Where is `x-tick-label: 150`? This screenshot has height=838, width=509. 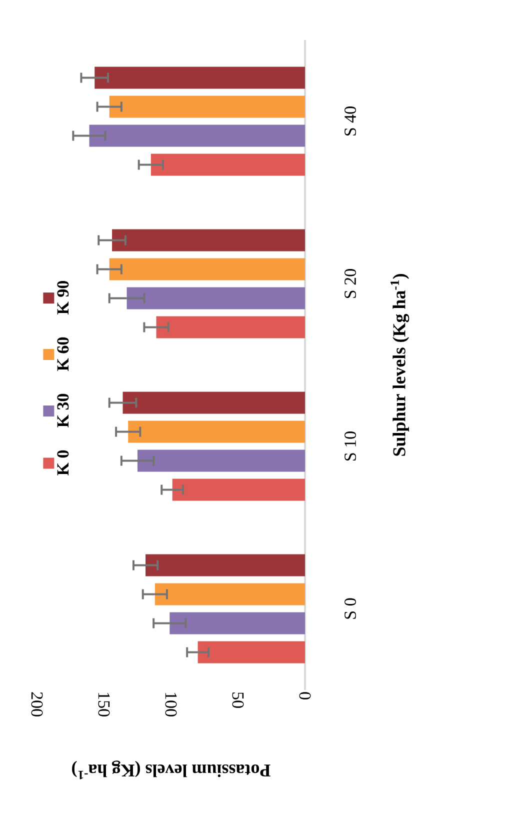 x-tick-label: 150 is located at coordinates (104, 704).